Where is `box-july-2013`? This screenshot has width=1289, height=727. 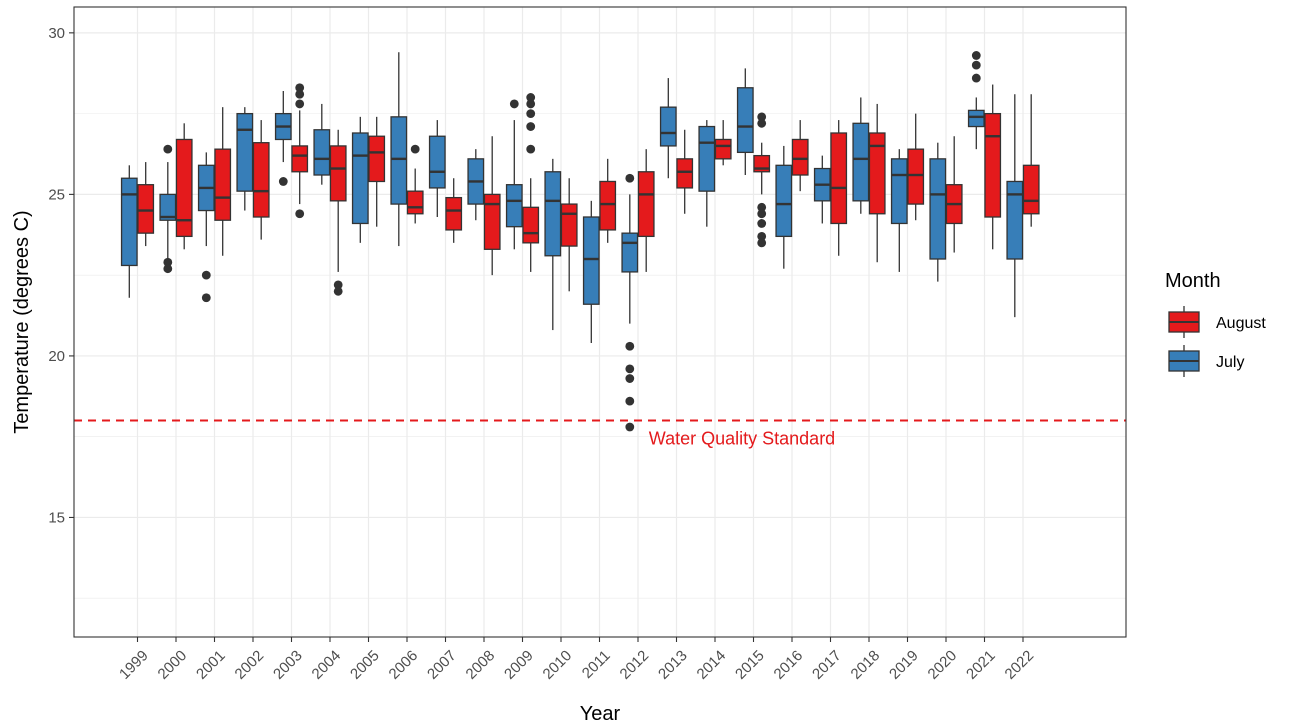 box-july-2013 is located at coordinates (668, 128).